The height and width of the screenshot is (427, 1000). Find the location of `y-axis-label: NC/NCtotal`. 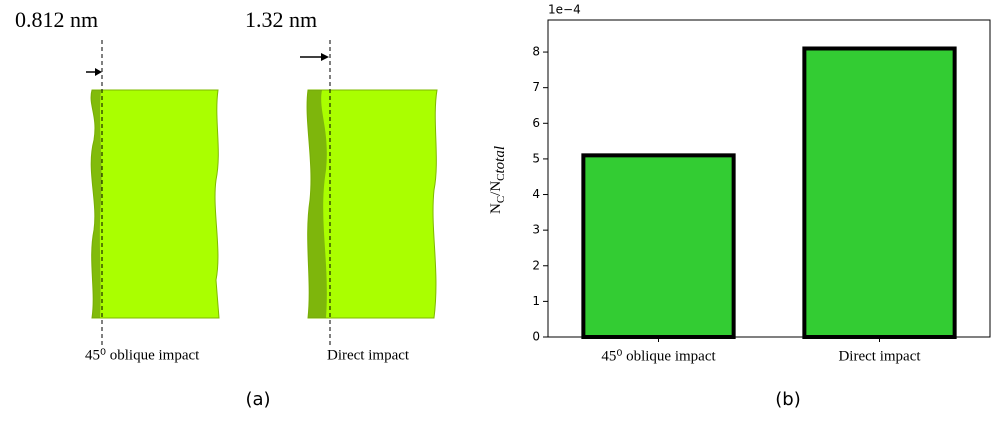

y-axis-label: NC/NCtotal is located at coordinates (498, 180).